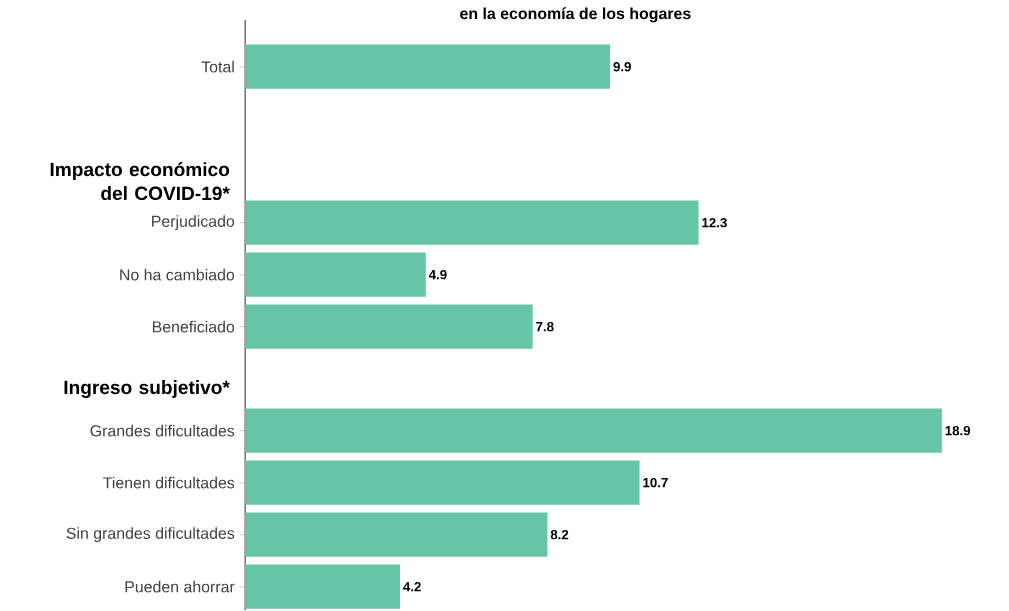  What do you see at coordinates (217, 67) in the screenshot?
I see `y-tick-label: Total` at bounding box center [217, 67].